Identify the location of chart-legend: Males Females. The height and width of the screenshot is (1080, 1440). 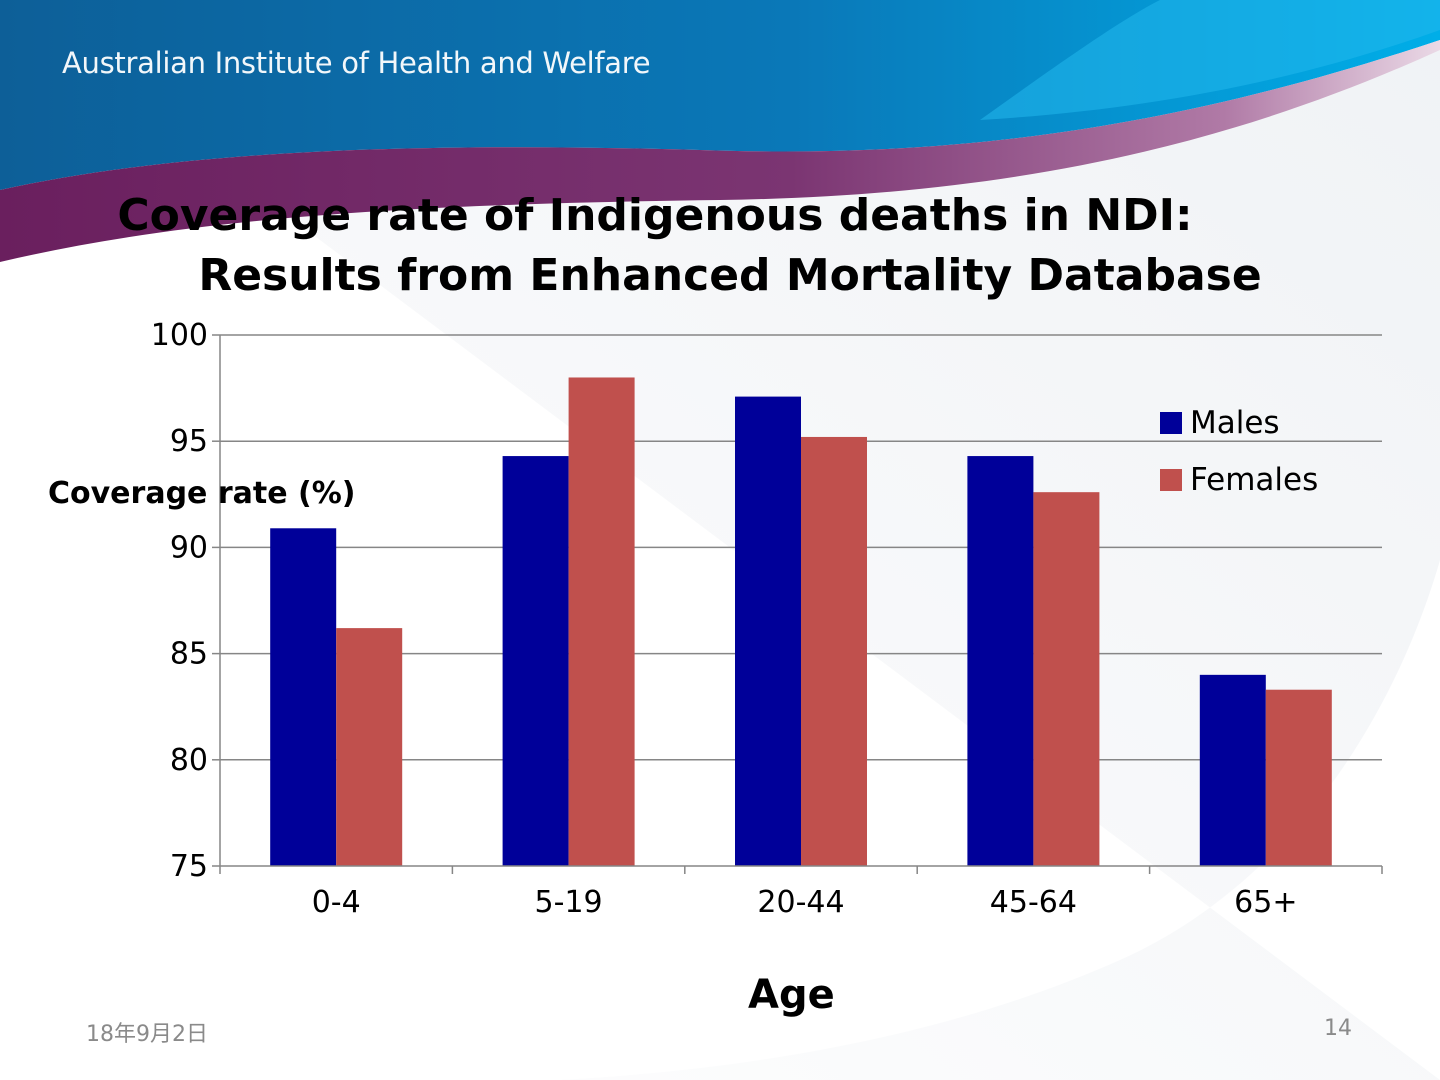
(1239, 451).